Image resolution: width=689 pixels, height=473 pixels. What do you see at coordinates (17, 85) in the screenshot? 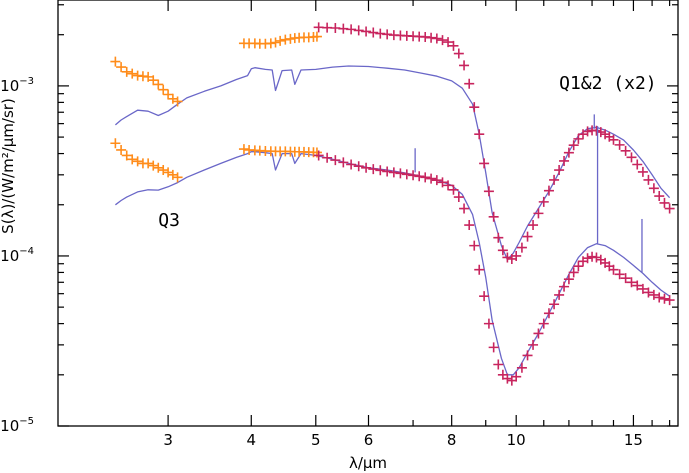
I see `y-tick-label: 10⁻³` at bounding box center [17, 85].